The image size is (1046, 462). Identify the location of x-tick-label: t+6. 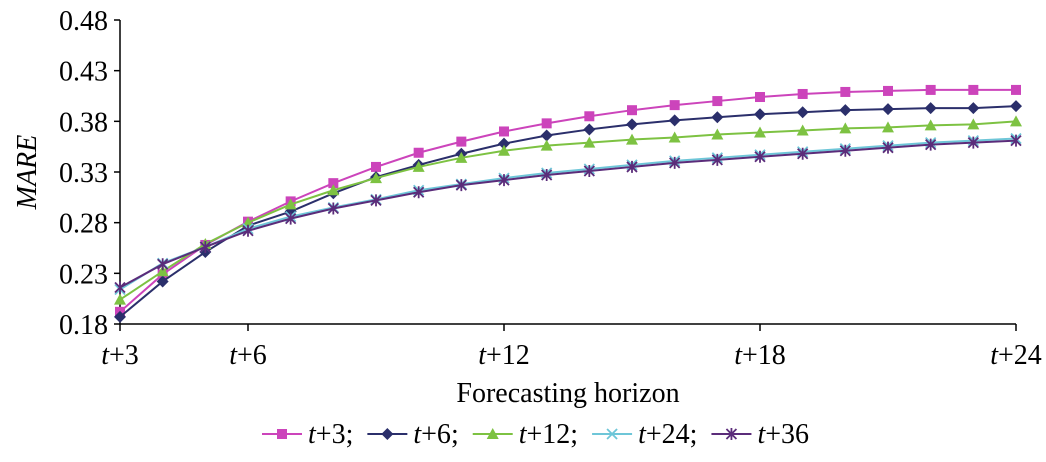
(248, 355).